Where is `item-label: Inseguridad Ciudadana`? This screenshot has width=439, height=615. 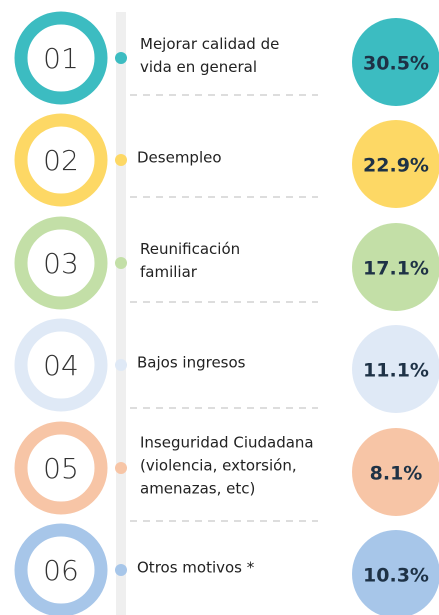 item-label: Inseguridad Ciudadana is located at coordinates (227, 443).